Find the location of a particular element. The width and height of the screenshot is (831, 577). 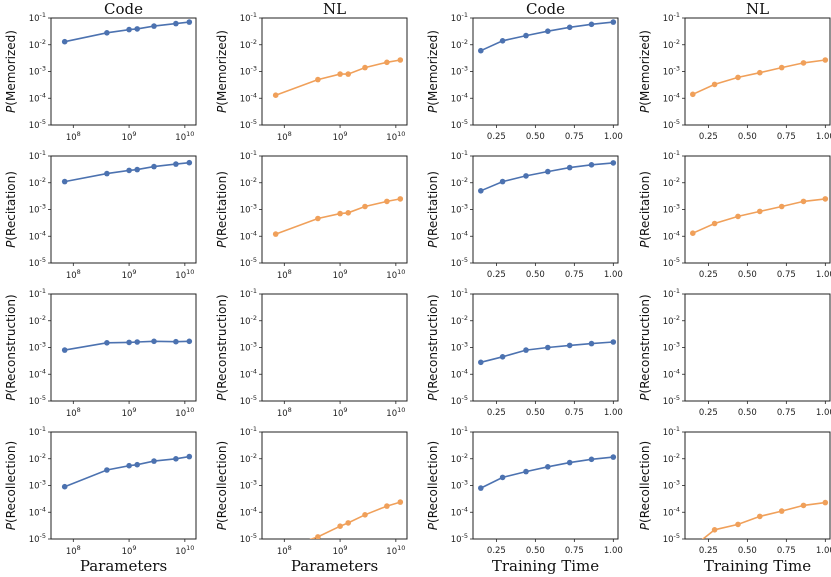

column-titles: Code NL Code NL is located at coordinates (436, 9).